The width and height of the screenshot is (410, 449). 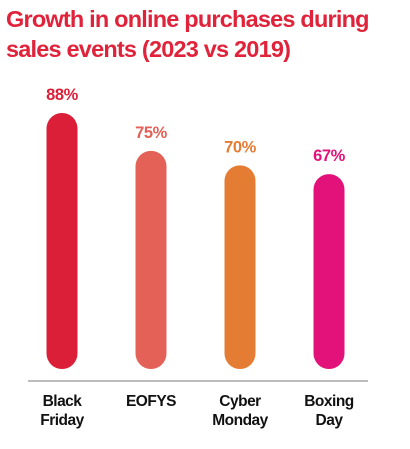 What do you see at coordinates (62, 241) in the screenshot?
I see `bar-black-friday` at bounding box center [62, 241].